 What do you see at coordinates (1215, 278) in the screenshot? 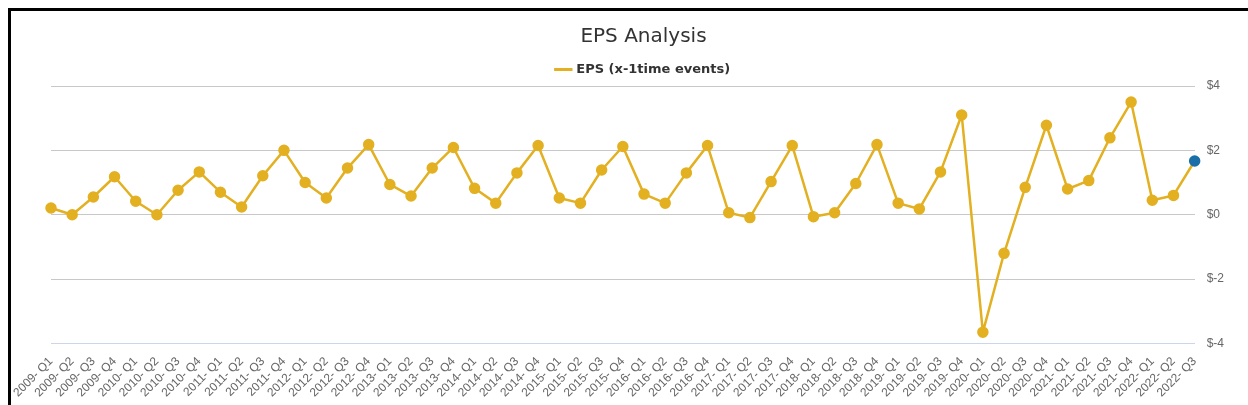
I see `y-tick-label: $-2` at bounding box center [1215, 278].